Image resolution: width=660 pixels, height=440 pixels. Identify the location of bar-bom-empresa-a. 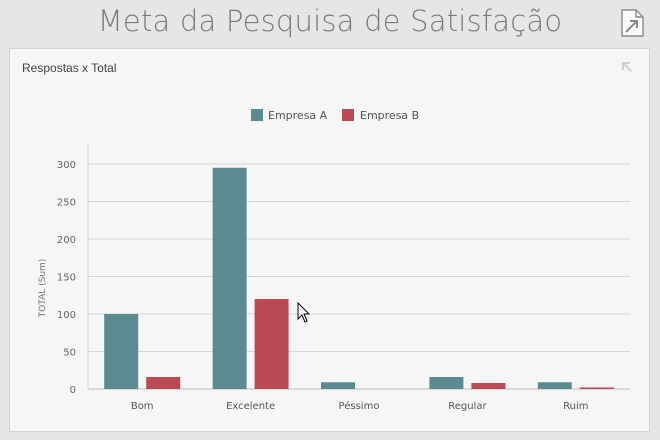
(121, 351).